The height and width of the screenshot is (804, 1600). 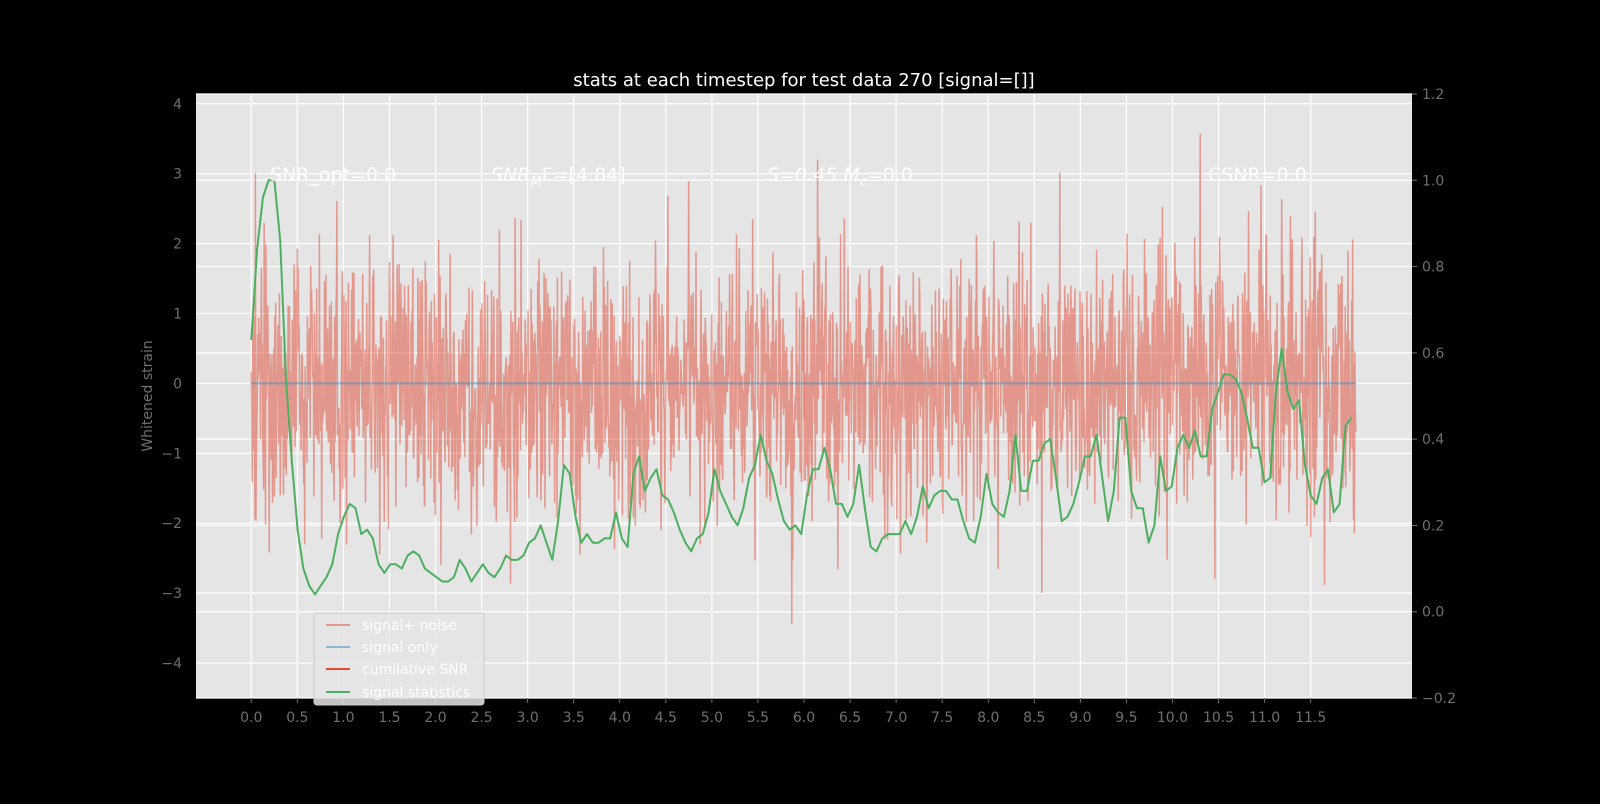 What do you see at coordinates (1433, 440) in the screenshot?
I see `y2-tick-label: 0.4` at bounding box center [1433, 440].